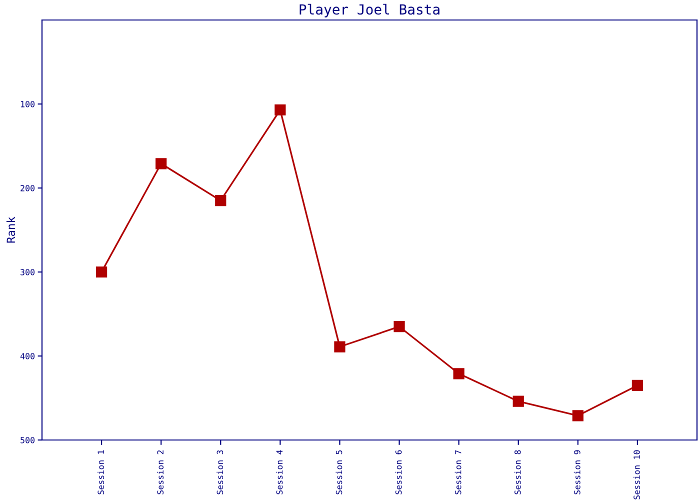 Image resolution: width=700 pixels, height=500 pixels. Describe the element at coordinates (370, 11) in the screenshot. I see `chart-title: Player Joel Basta` at that location.